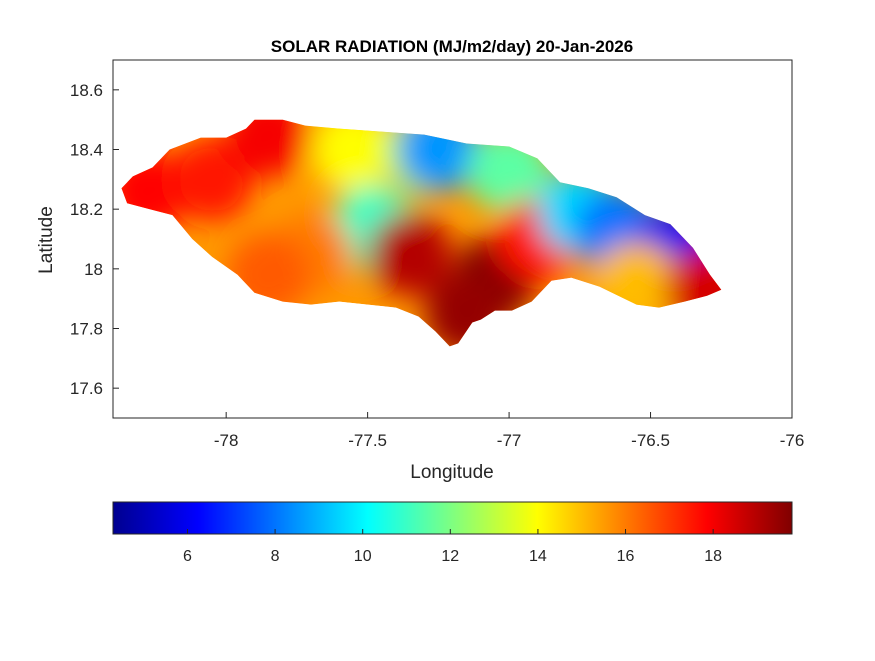  I want to click on colorbar-tick-label: 10, so click(363, 556).